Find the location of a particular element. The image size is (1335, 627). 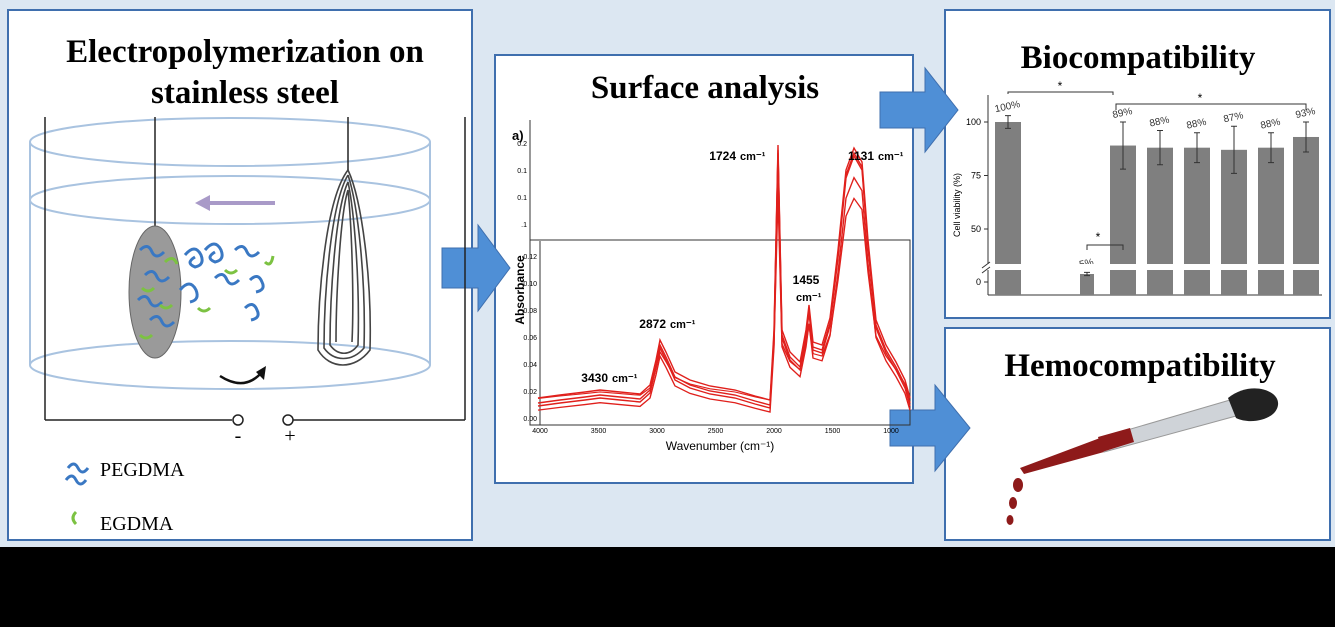

value-label: 93% is located at coordinates (1306, 113).